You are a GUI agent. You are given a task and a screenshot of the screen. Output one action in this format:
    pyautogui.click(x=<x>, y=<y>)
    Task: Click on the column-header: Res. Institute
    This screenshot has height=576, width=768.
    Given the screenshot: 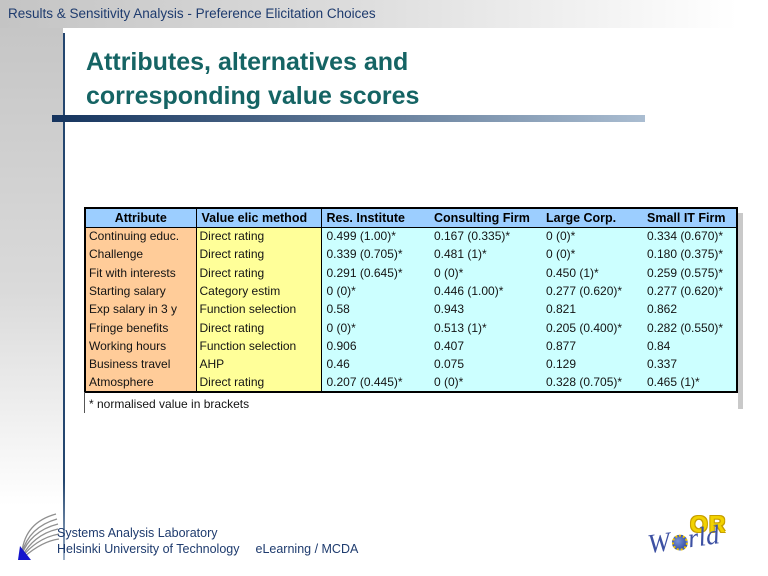 What is the action you would take?
    pyautogui.click(x=375, y=218)
    